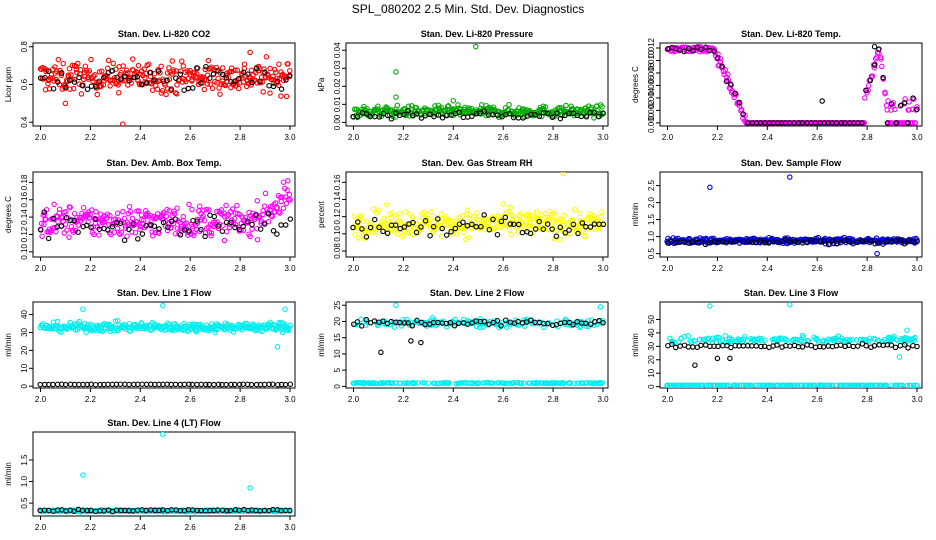 This screenshot has height=540, width=936. Describe the element at coordinates (337, 50) in the screenshot. I see `y-tick-label: 0.04` at that location.